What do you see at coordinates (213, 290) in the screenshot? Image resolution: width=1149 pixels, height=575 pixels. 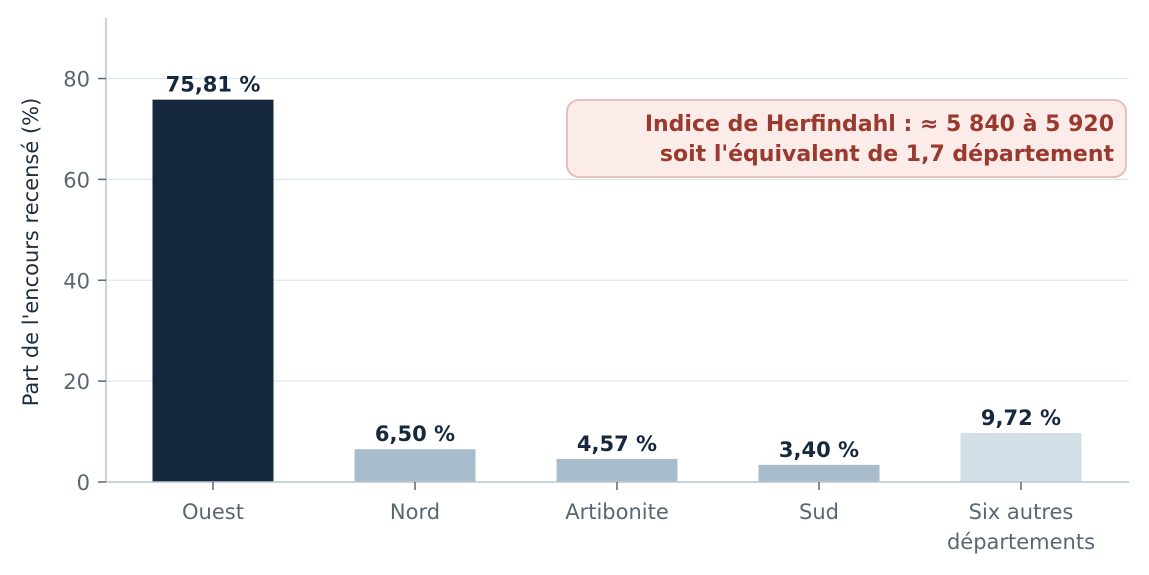 I see `bar-ouest` at bounding box center [213, 290].